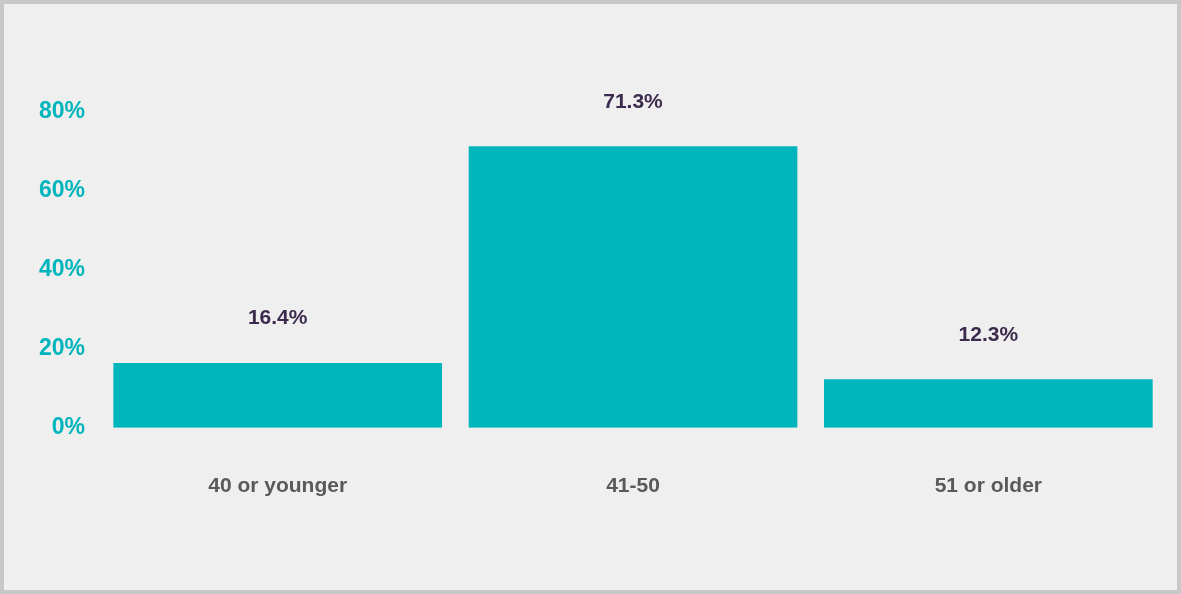 The height and width of the screenshot is (594, 1181). Describe the element at coordinates (62, 110) in the screenshot. I see `y-tick-label: 80%` at that location.